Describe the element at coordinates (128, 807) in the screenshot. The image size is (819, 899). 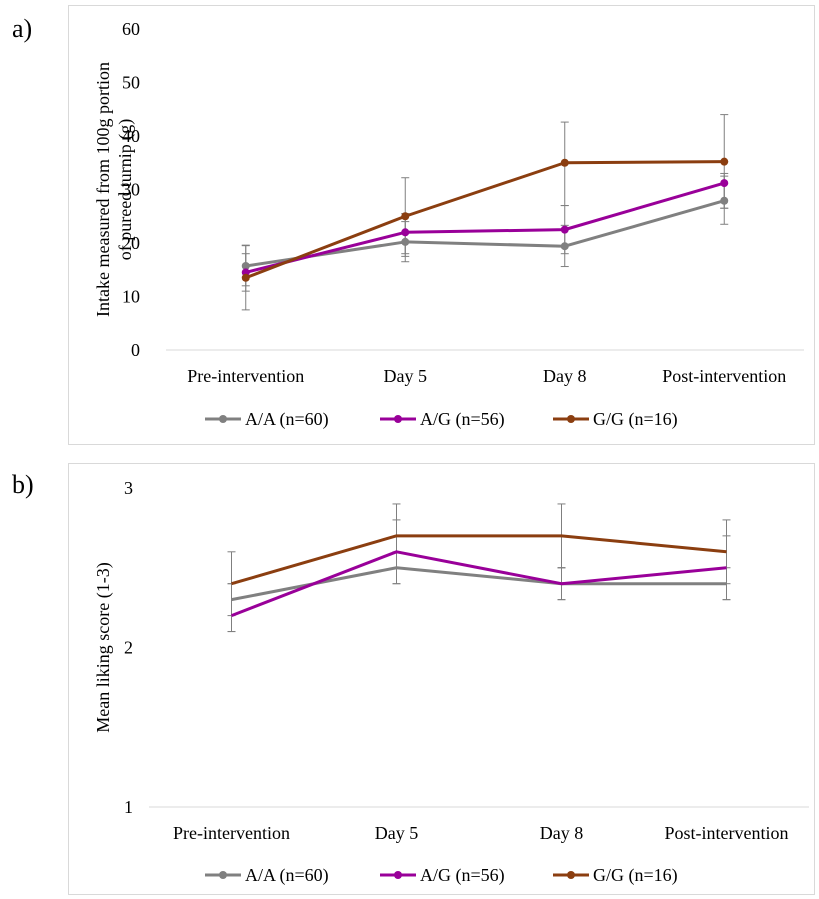
I see `y-tick-label: 1` at that location.